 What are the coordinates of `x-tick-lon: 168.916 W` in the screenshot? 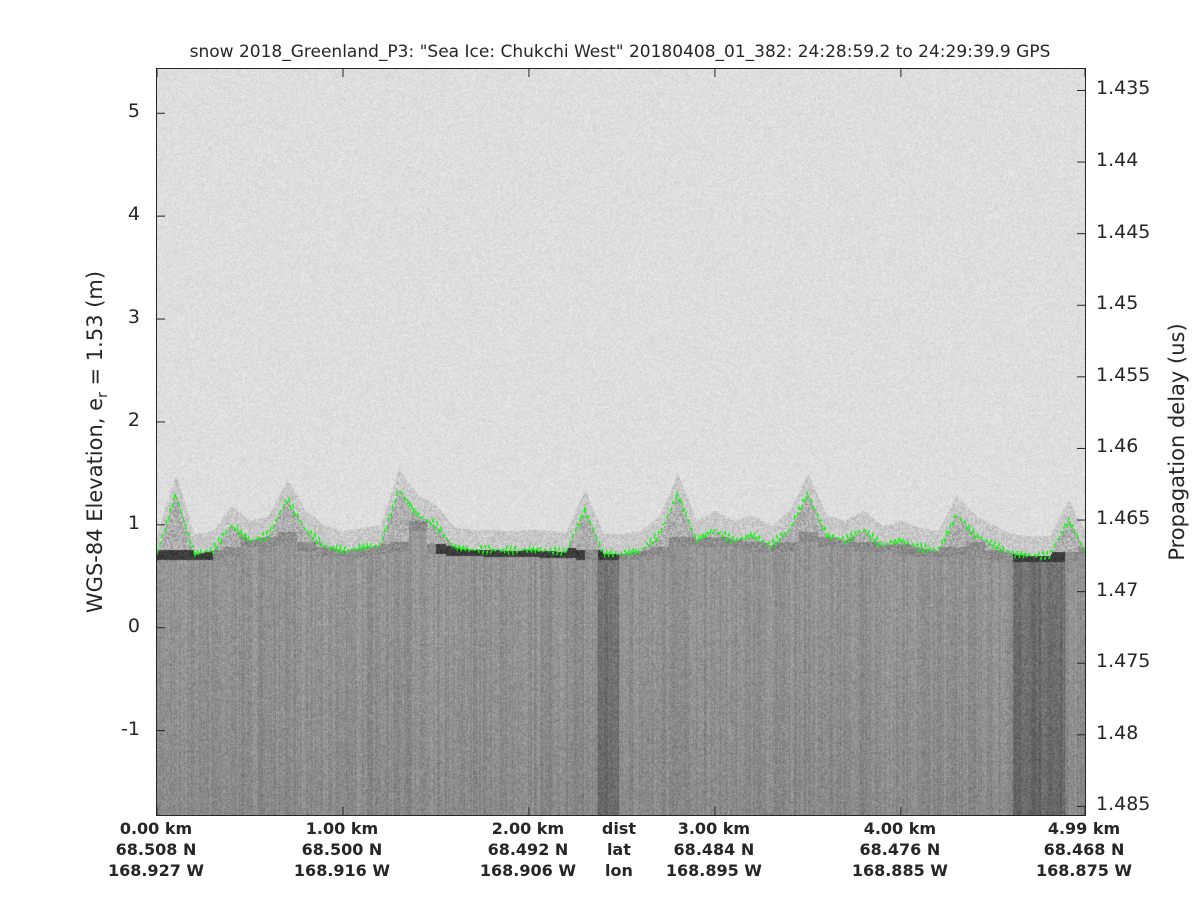 It's located at (342, 870).